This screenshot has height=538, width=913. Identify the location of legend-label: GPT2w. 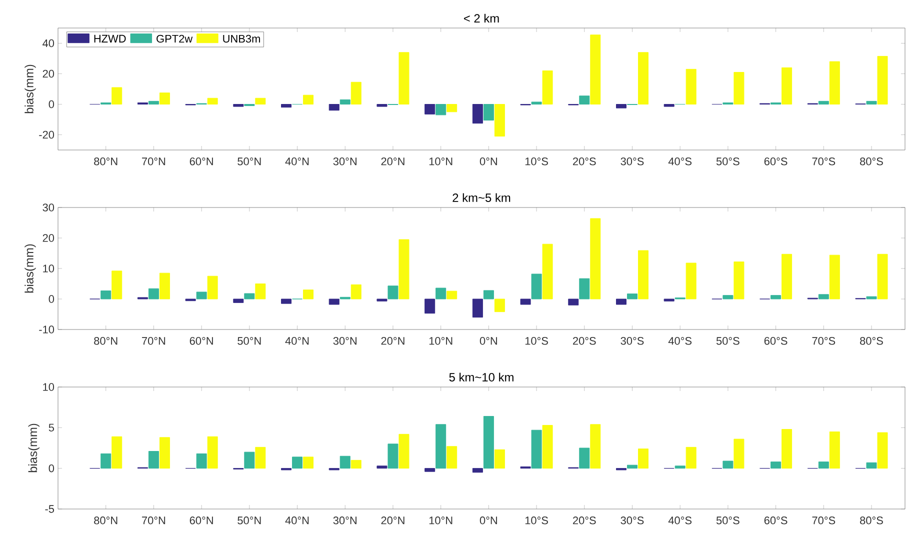
(174, 38).